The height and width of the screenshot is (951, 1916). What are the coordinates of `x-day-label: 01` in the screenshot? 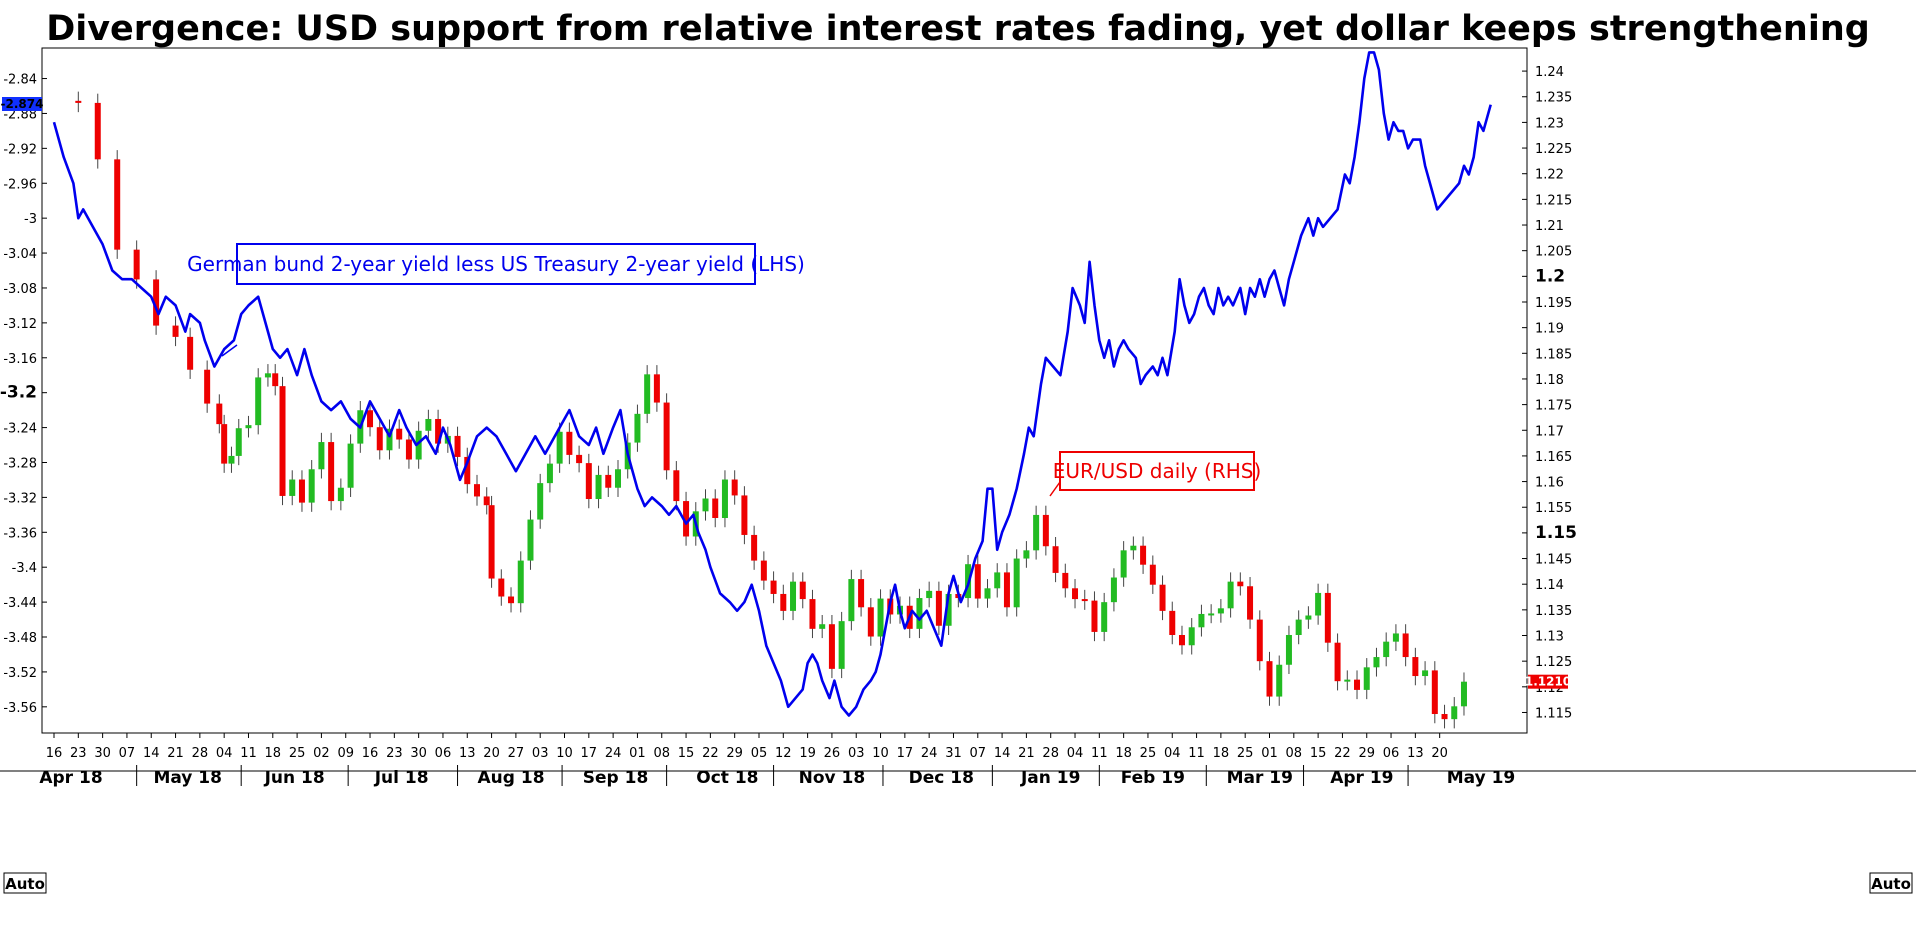 It's located at (1269, 753).